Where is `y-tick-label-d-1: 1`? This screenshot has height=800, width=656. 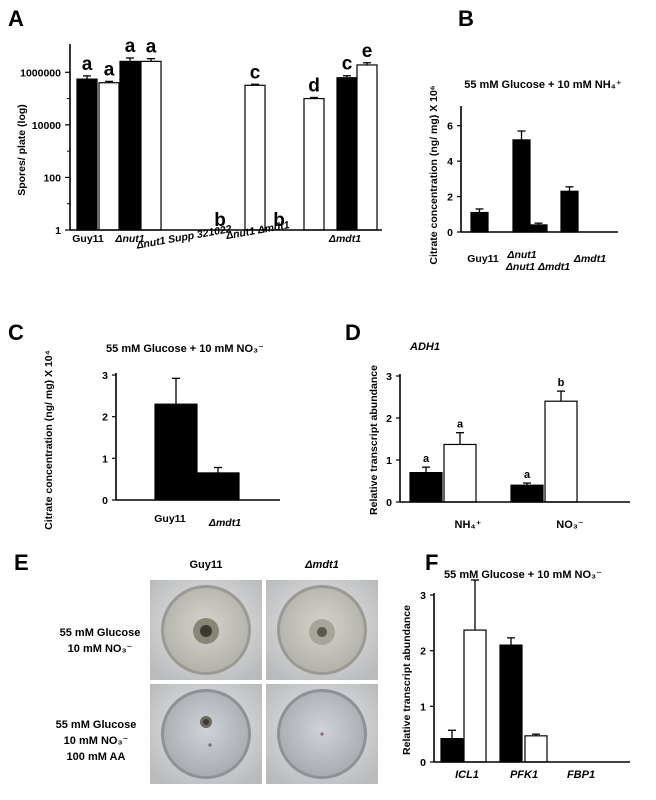
y-tick-label-d-1: 1 is located at coordinates (389, 461).